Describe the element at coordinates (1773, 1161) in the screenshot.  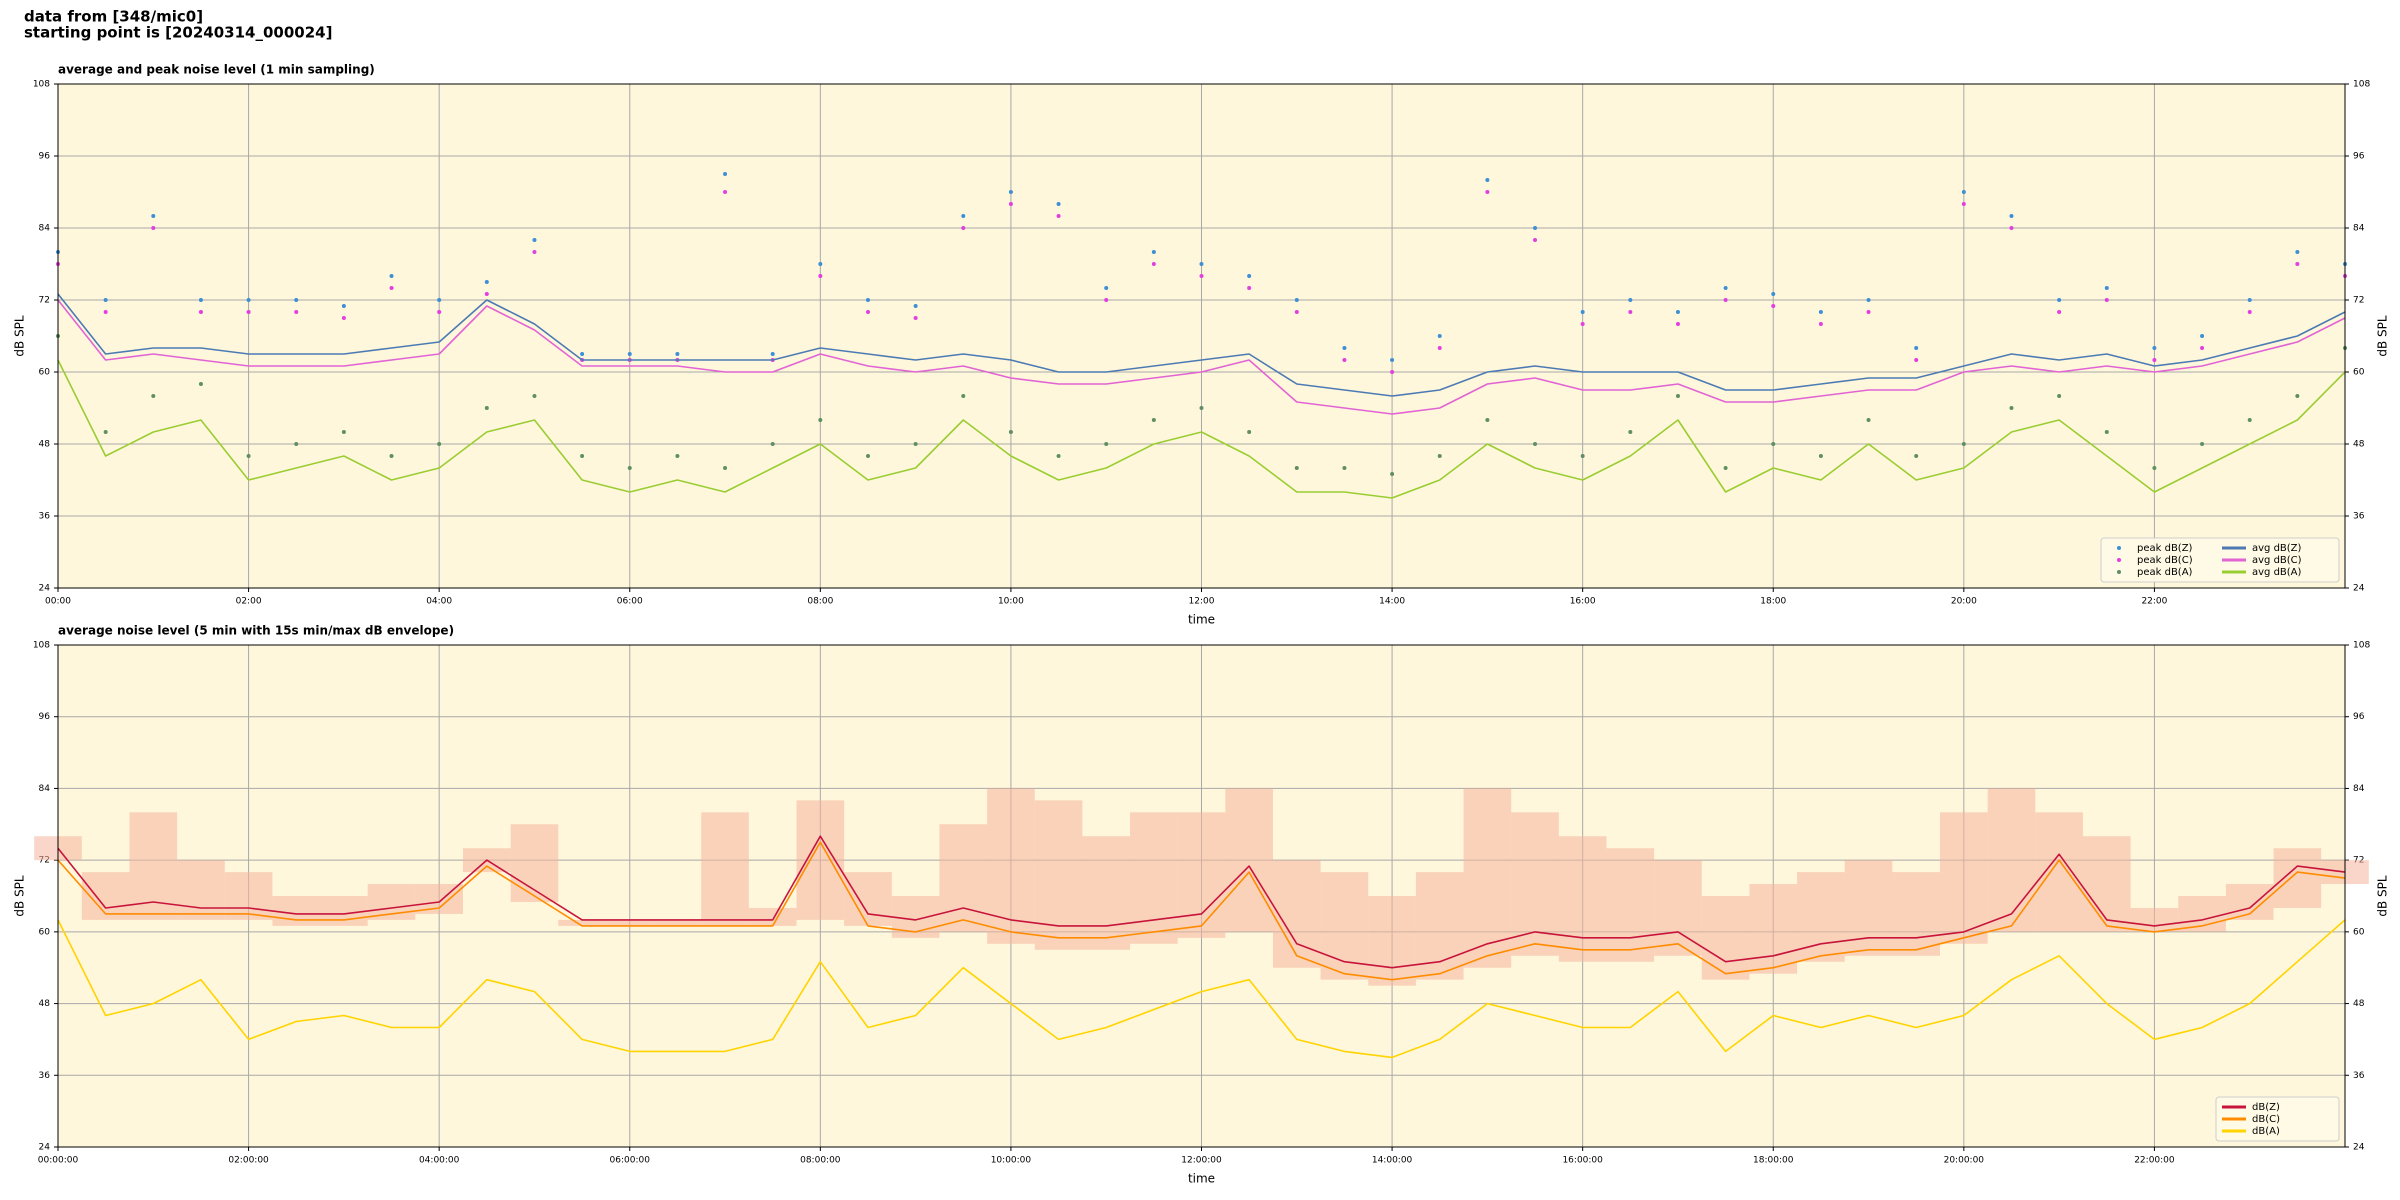
I see `x-tick-label: 18:00:00` at that location.